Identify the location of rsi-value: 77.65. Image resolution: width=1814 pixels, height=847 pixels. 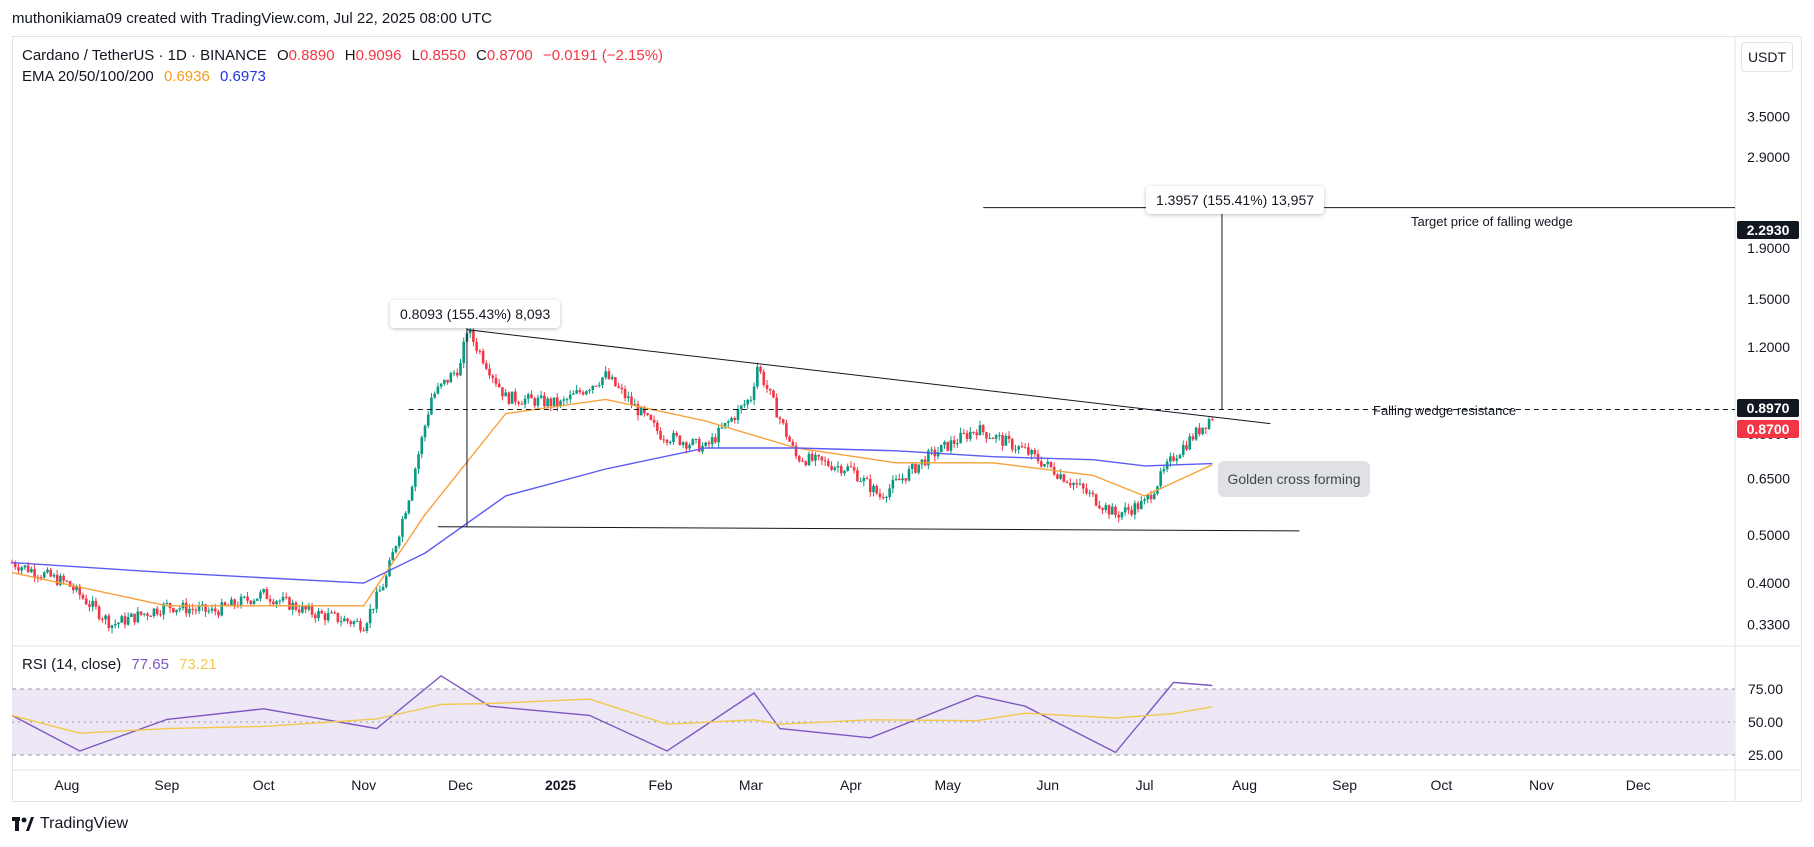
(150, 664).